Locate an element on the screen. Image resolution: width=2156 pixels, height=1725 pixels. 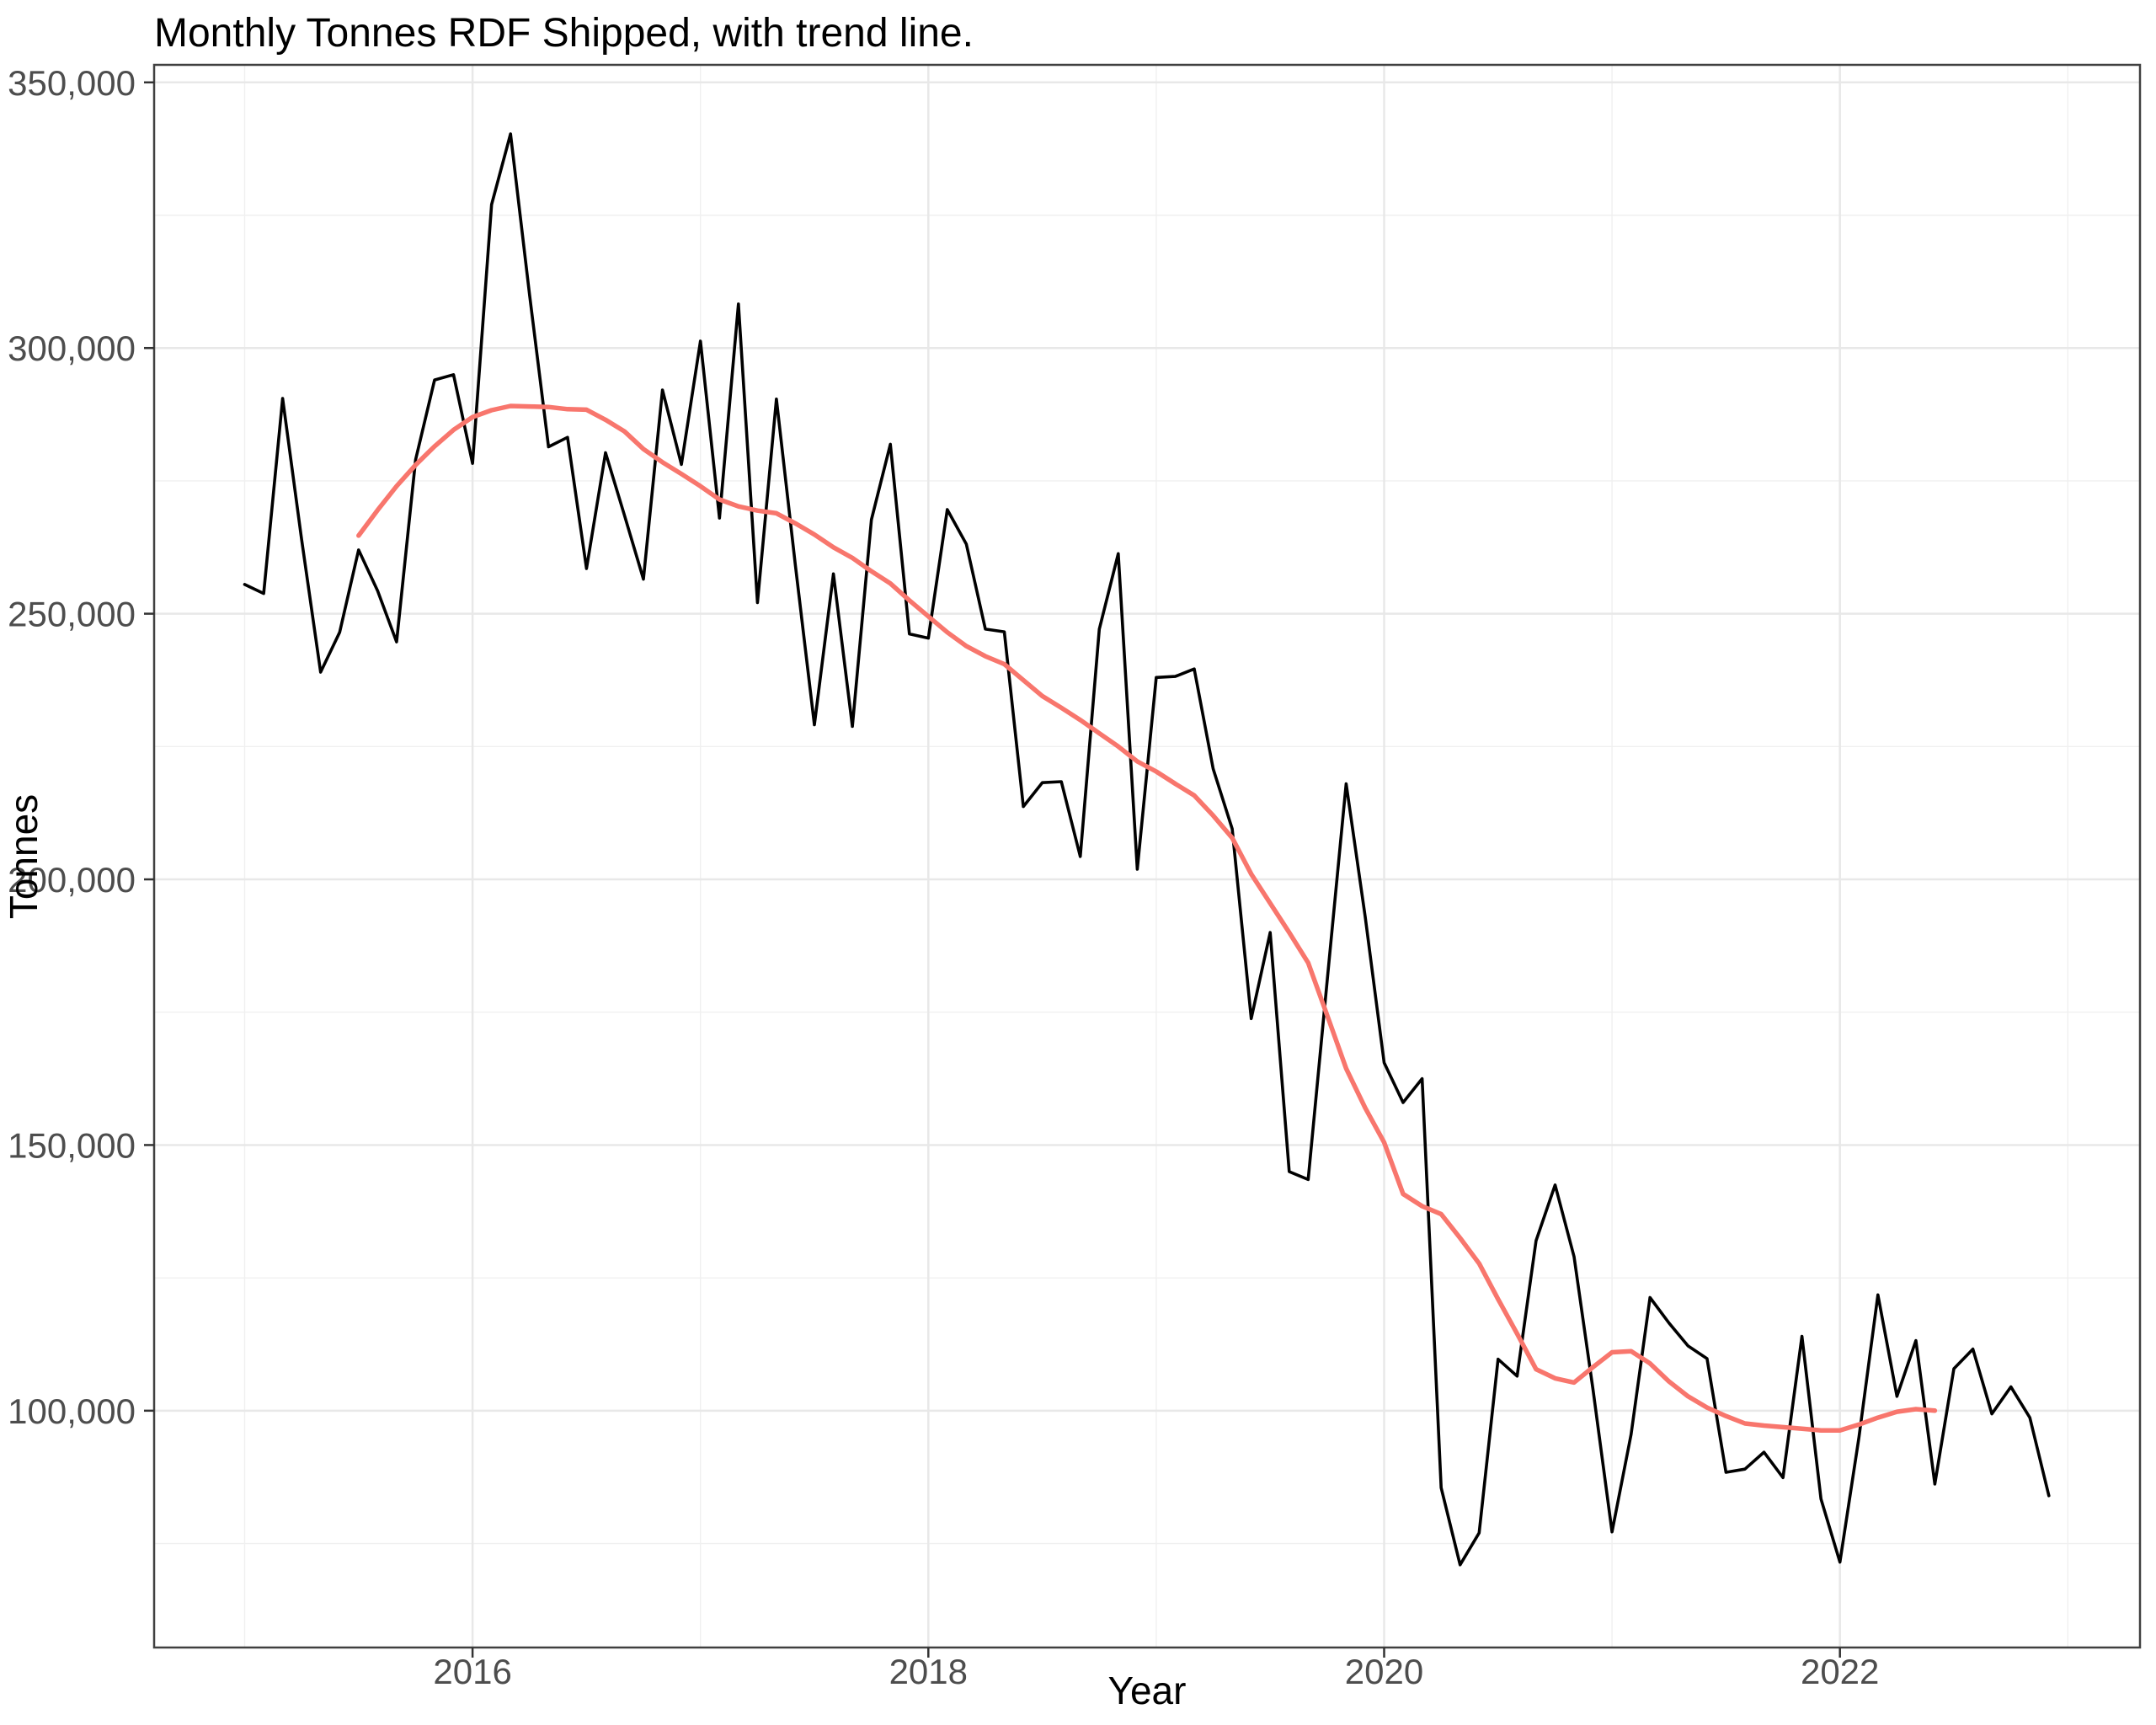
y-tick-label: 200,000 is located at coordinates (72, 880).